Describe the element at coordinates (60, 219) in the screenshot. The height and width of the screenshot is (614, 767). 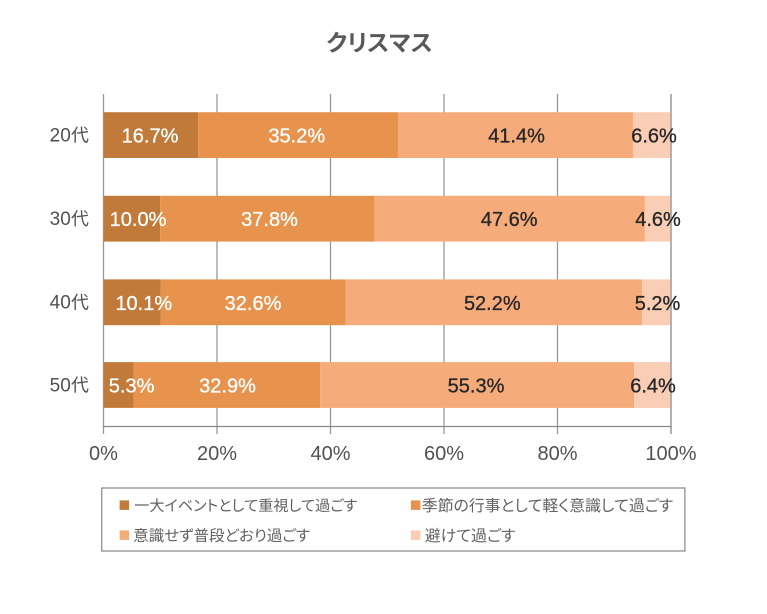
I see `svg-text: 30` at that location.